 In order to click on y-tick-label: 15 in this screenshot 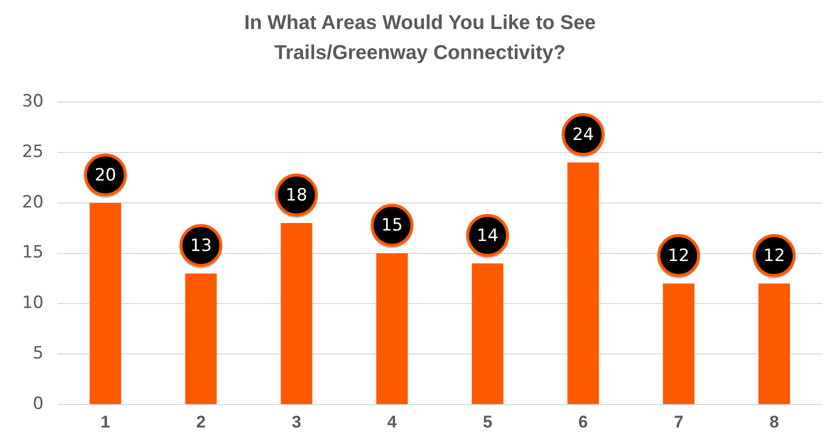, I will do `click(33, 252)`.